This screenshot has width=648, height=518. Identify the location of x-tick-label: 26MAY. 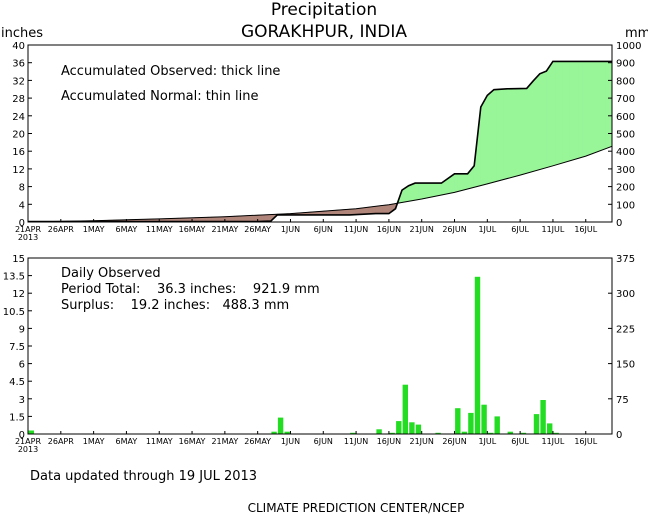
(257, 441).